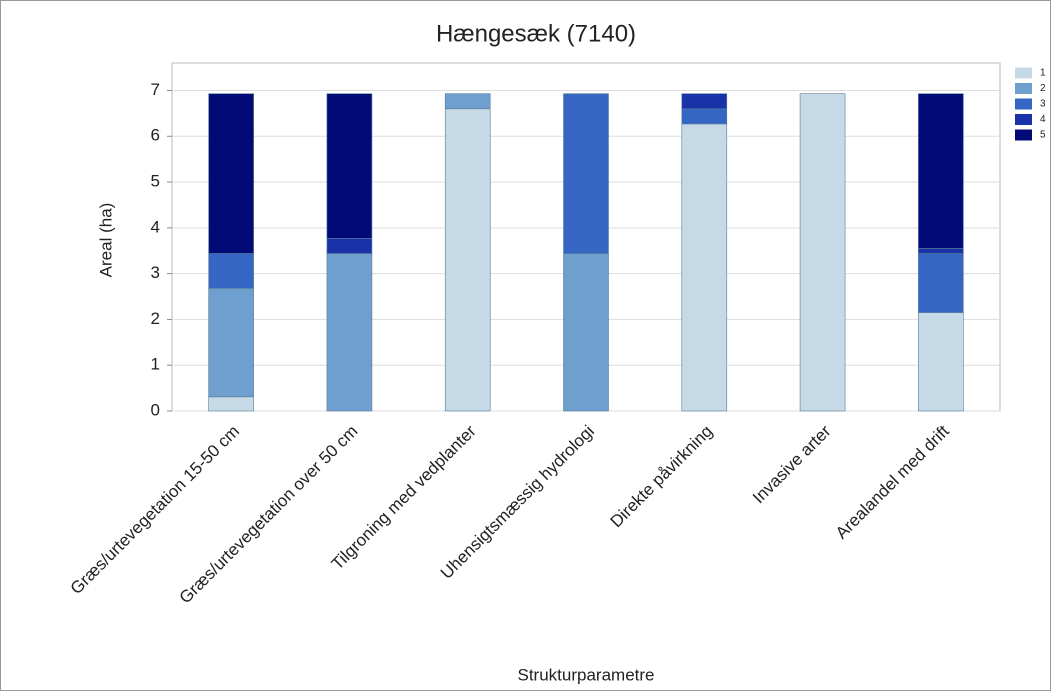  What do you see at coordinates (1043, 119) in the screenshot?
I see `legend-label: 4` at bounding box center [1043, 119].